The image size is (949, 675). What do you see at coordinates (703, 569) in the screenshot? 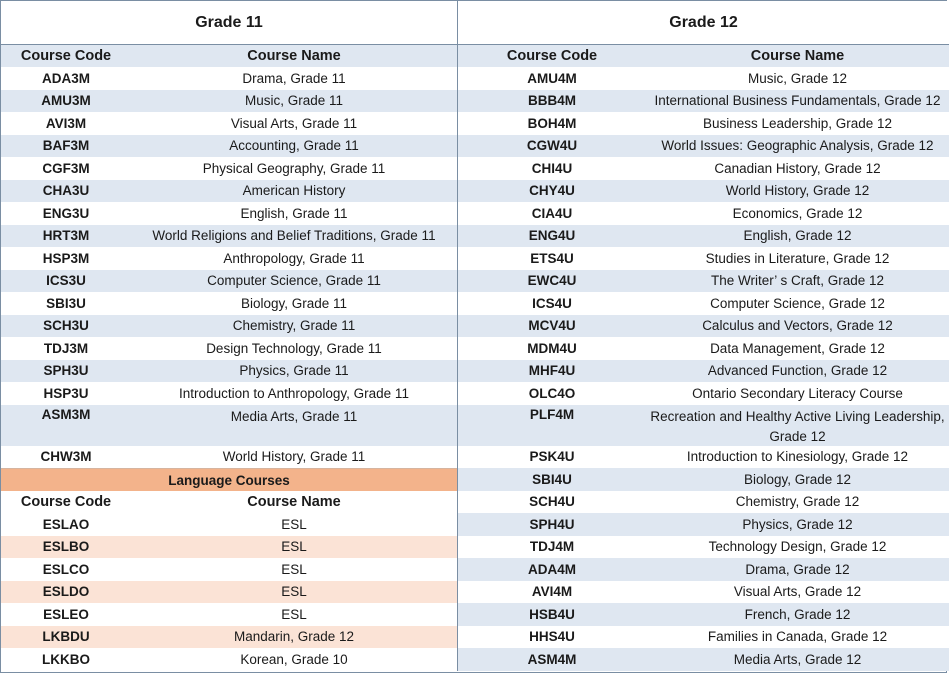
I see `table-row: ADA4M Drama, Grade 12` at bounding box center [703, 569].